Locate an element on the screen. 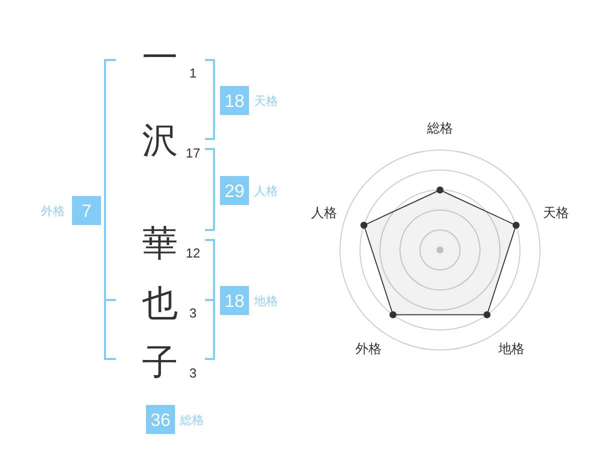 The height and width of the screenshot is (470, 600). category-label: 華 is located at coordinates (160, 243).